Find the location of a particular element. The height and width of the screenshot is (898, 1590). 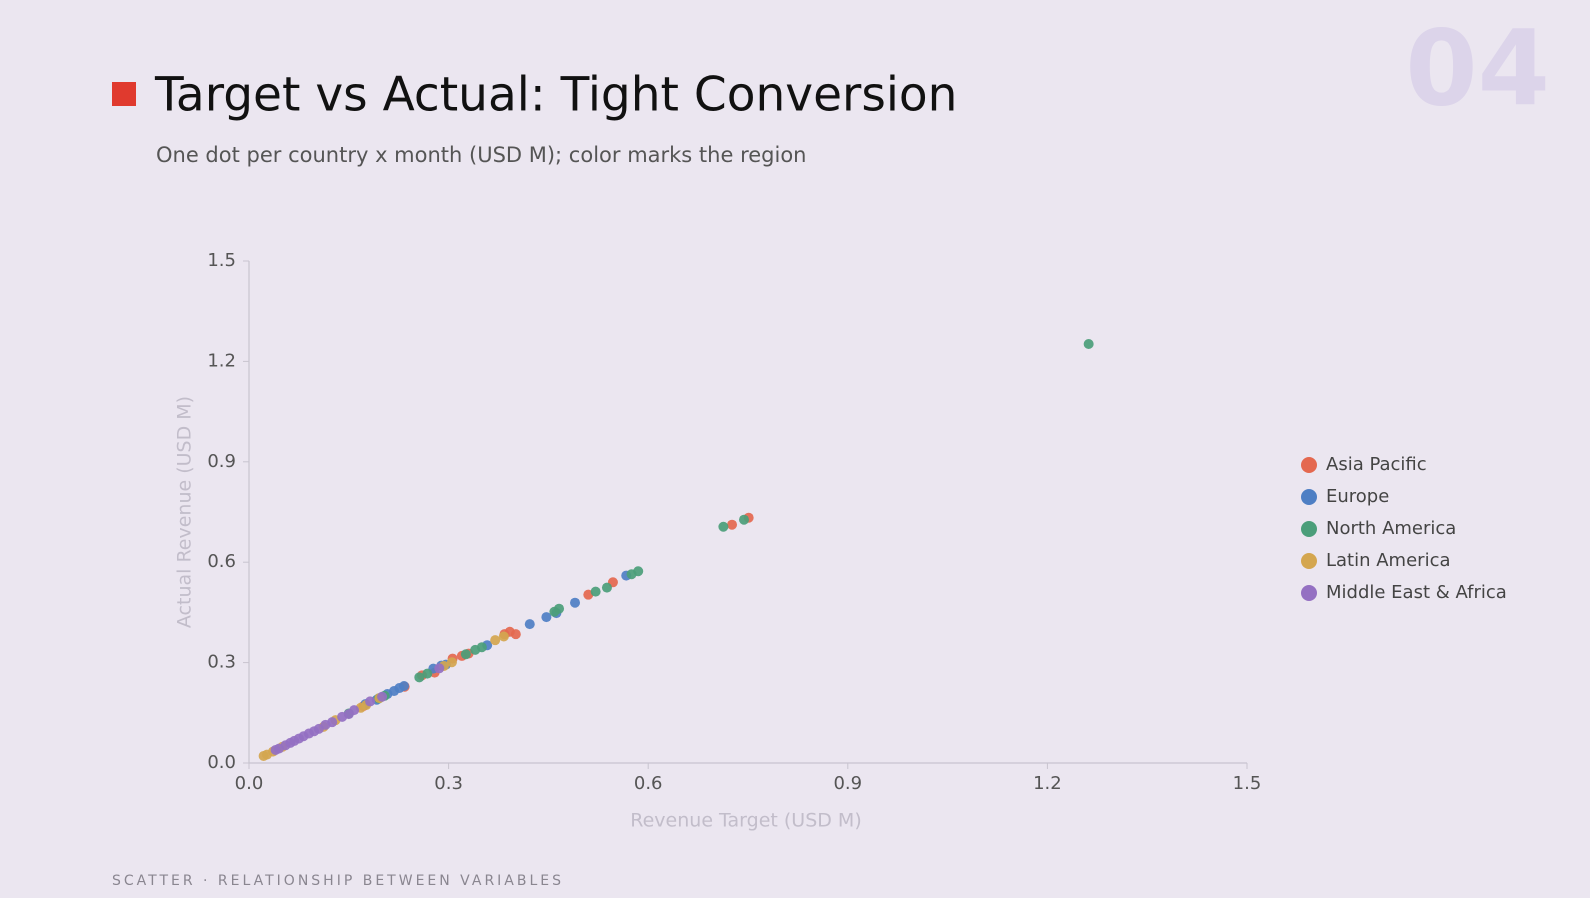

x-tick-label: 0.0 is located at coordinates (249, 783).